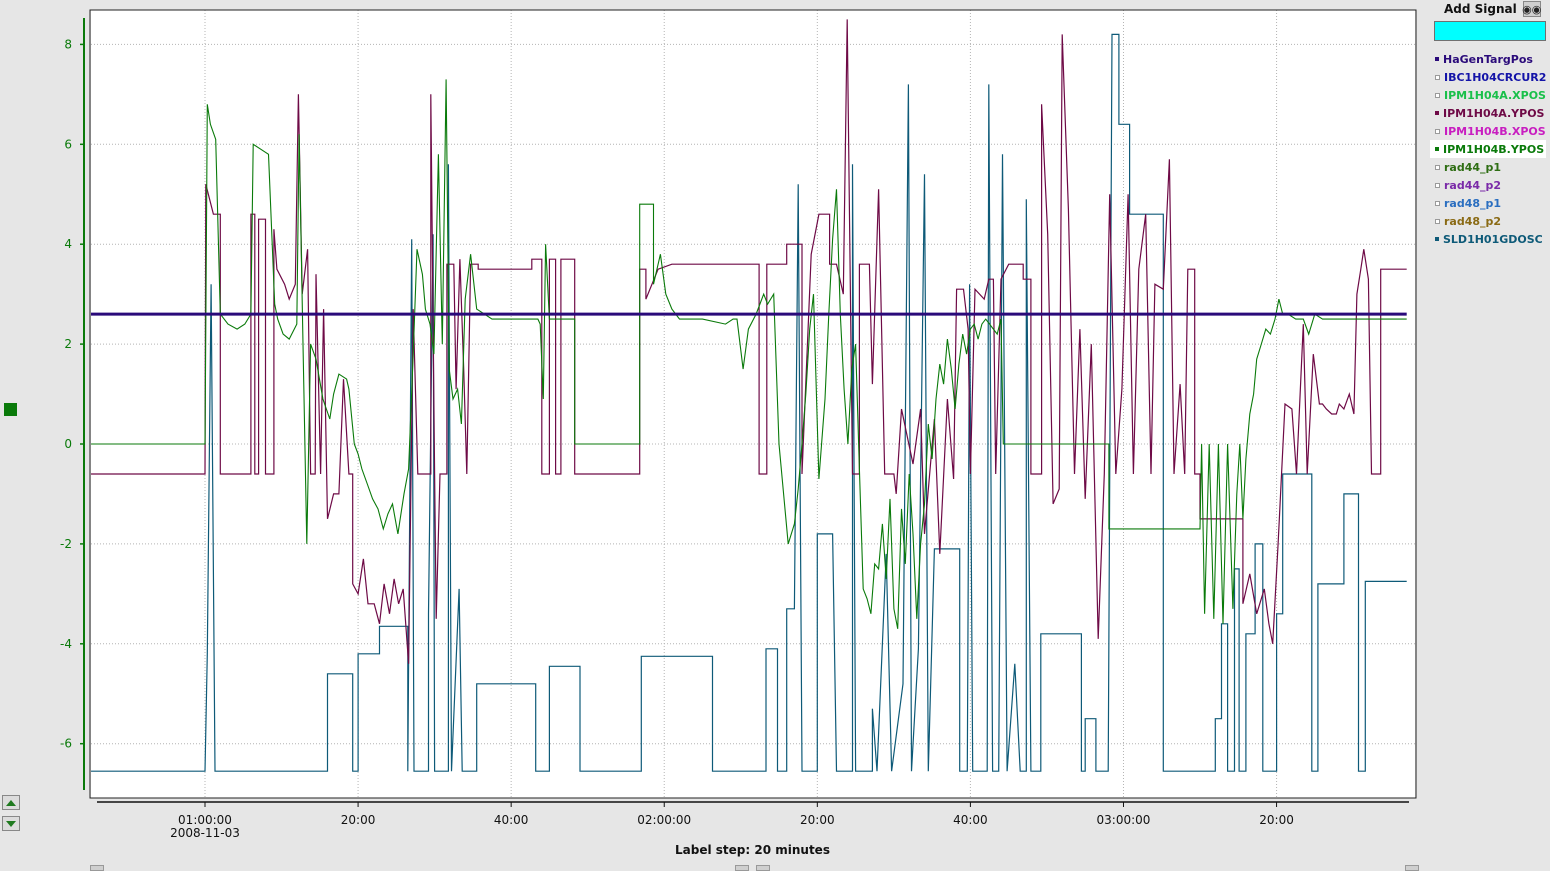  What do you see at coordinates (1494, 113) in the screenshot?
I see `legend-label: IPM1H04A.YPOS` at bounding box center [1494, 113].